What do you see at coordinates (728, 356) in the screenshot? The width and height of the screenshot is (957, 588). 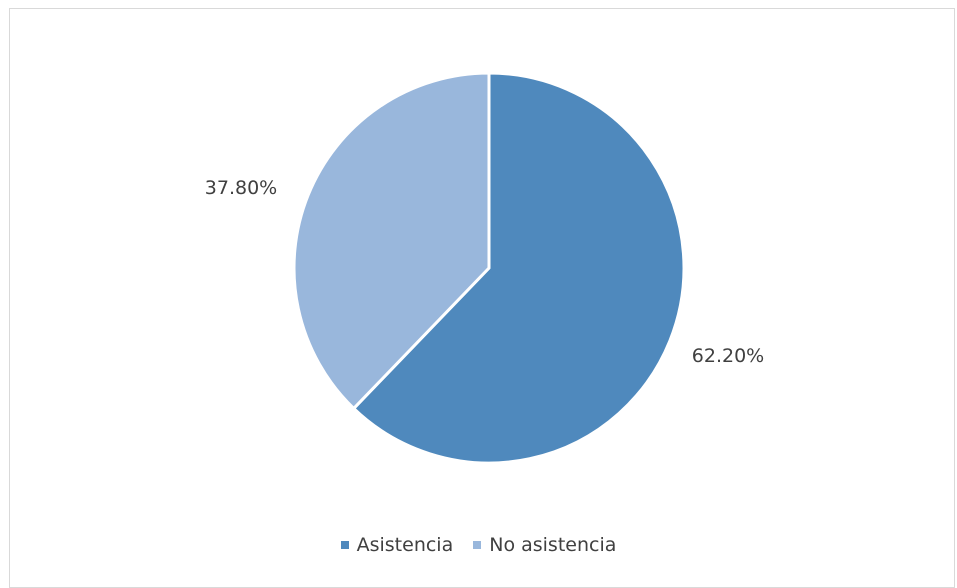 I see `data-label-asistencia: 62.20%` at bounding box center [728, 356].